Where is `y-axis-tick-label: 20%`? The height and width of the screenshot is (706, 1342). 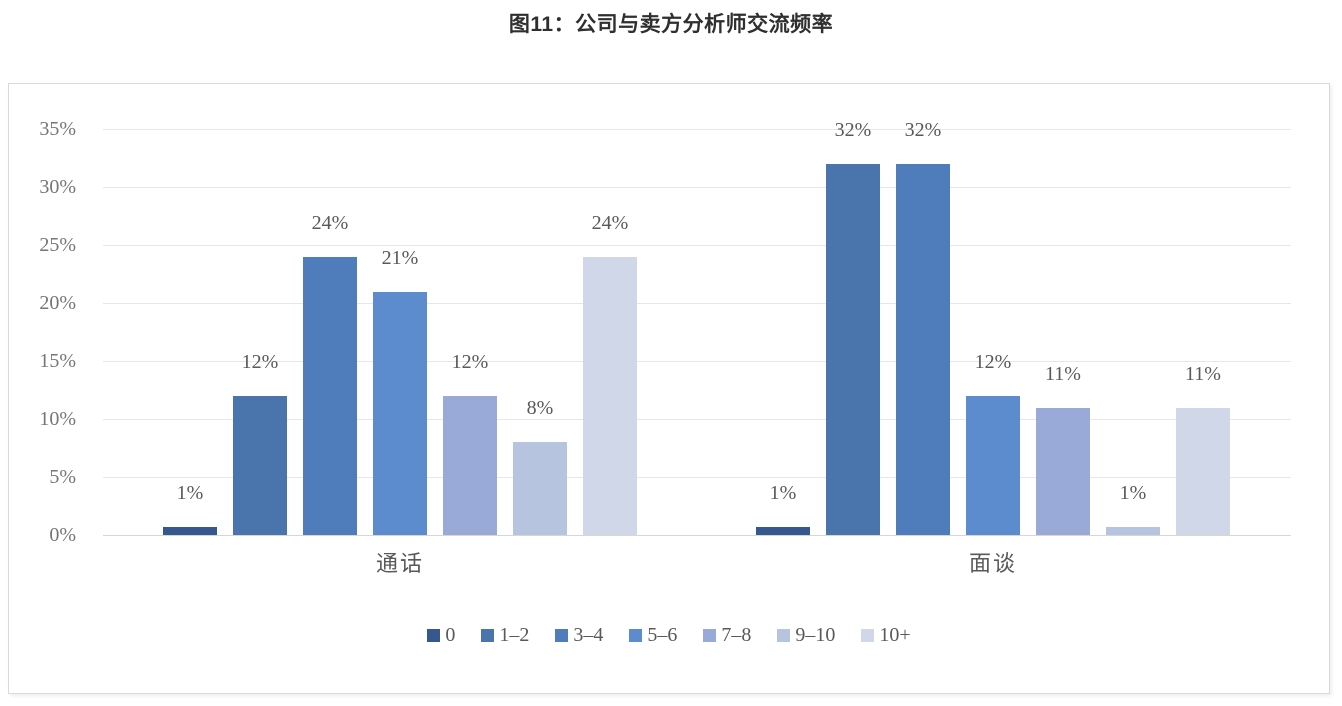
y-axis-tick-label: 20% is located at coordinates (57, 303).